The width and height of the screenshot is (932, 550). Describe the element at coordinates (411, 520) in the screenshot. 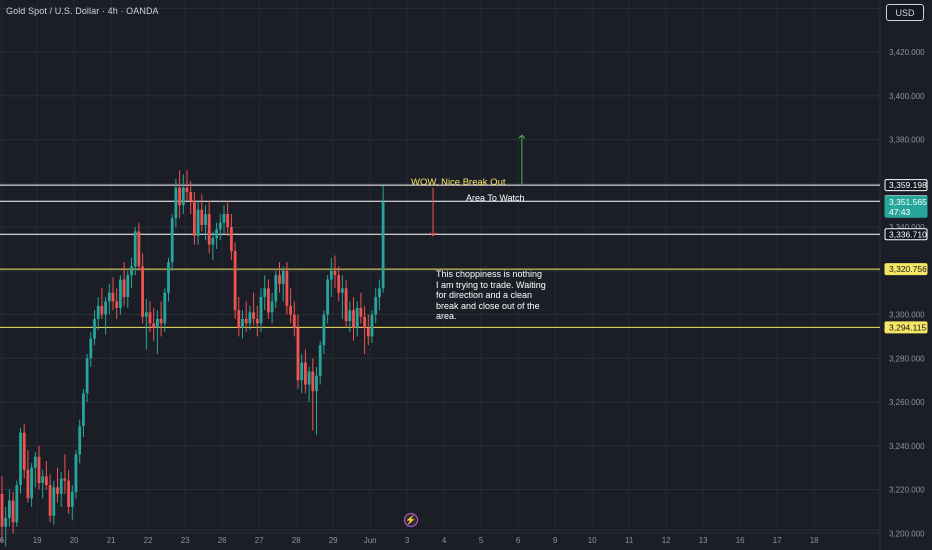

I see `lightning-icon: ⚡` at that location.